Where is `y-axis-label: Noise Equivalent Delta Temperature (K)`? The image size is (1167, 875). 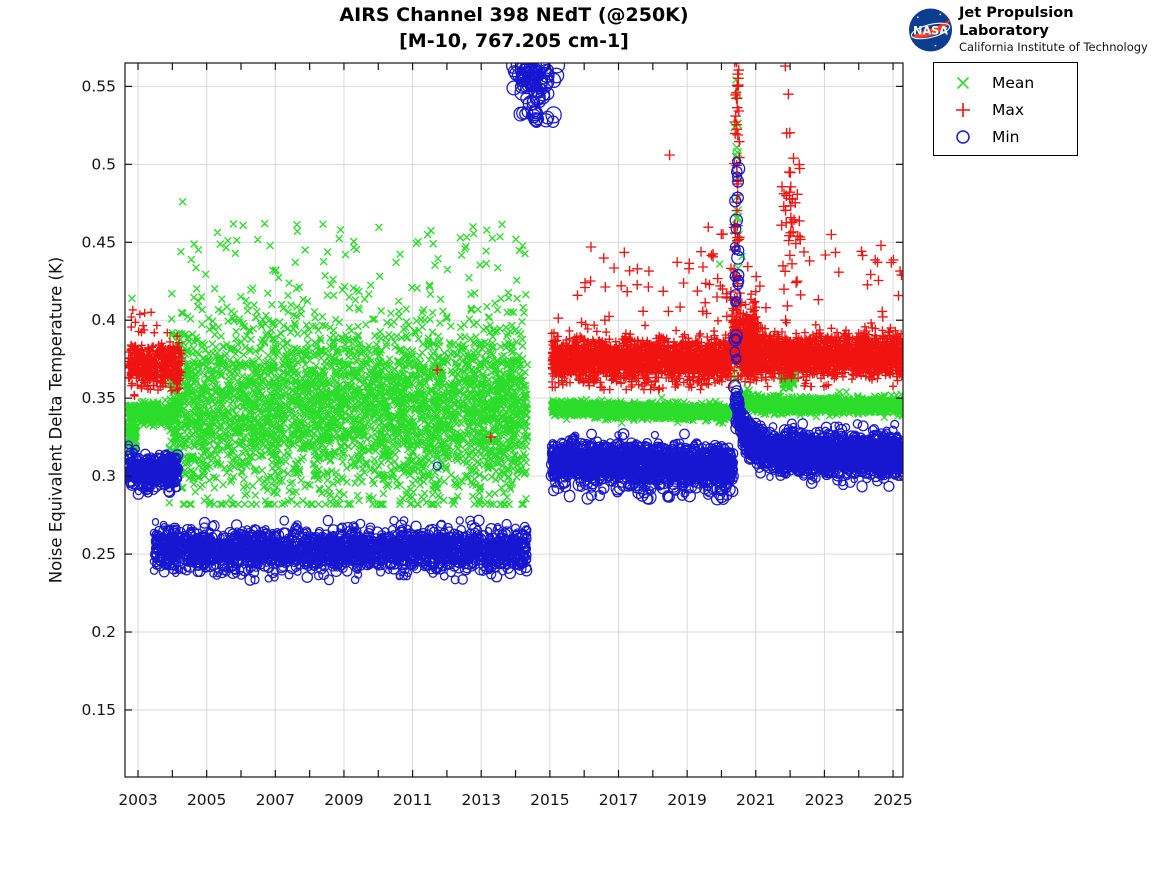 y-axis-label: Noise Equivalent Delta Temperature (K) is located at coordinates (56, 420).